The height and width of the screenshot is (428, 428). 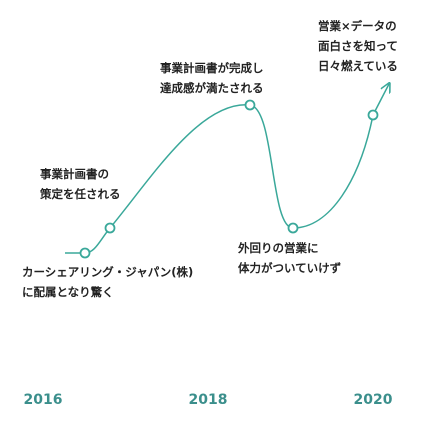 What do you see at coordinates (290, 268) in the screenshot?
I see `event-label: 体力がついていけず` at bounding box center [290, 268].